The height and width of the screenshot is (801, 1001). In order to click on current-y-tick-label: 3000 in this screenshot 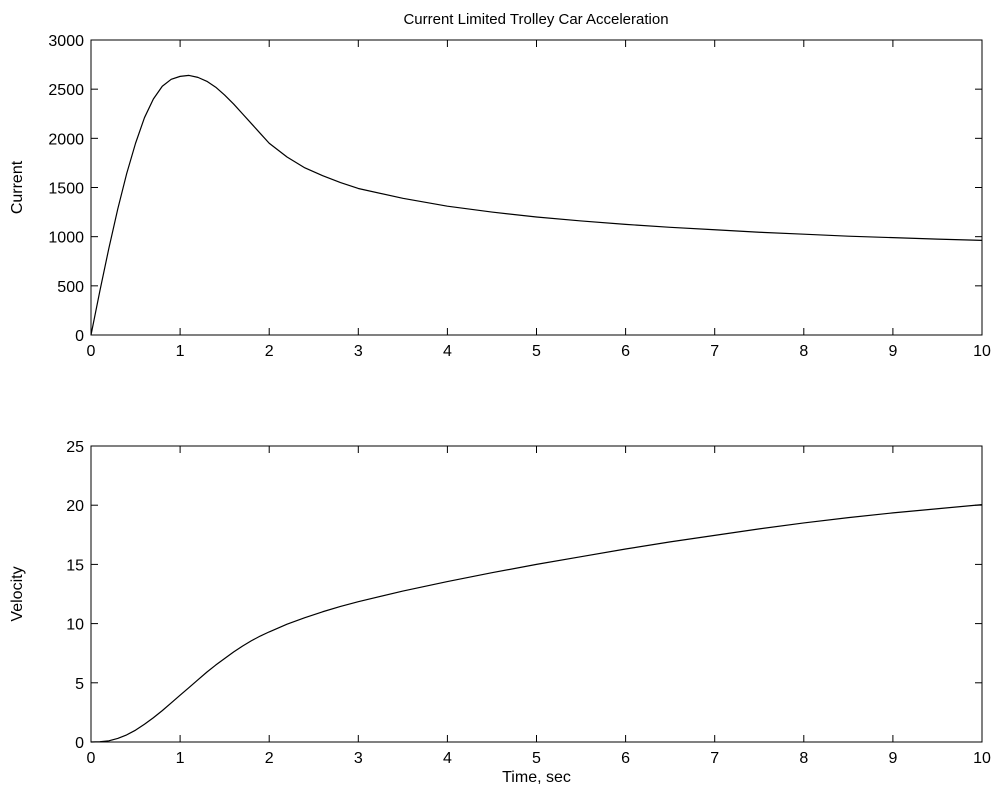, I will do `click(66, 41)`.